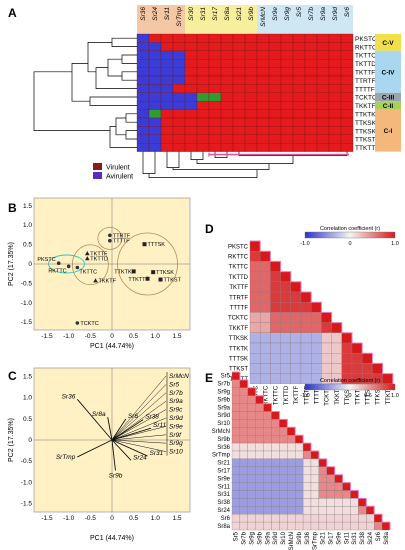 The width and height of the screenshot is (405, 550). Describe the element at coordinates (123, 272) in the screenshot. I see `pca-b-label-ttktk: TTKTK` at that location.